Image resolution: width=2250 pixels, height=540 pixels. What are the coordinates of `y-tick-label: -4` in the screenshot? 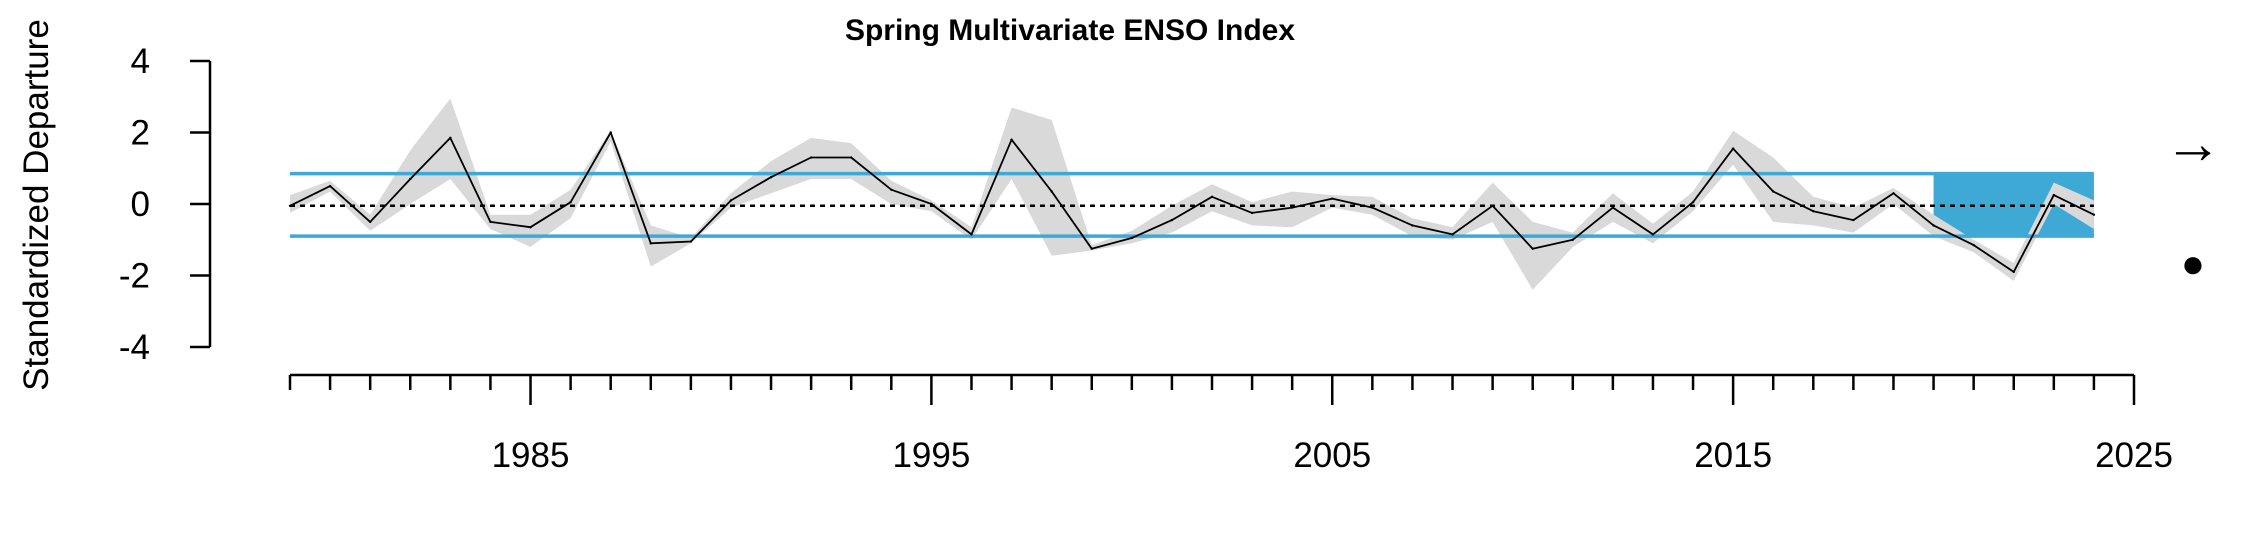 It's located at (134, 347).